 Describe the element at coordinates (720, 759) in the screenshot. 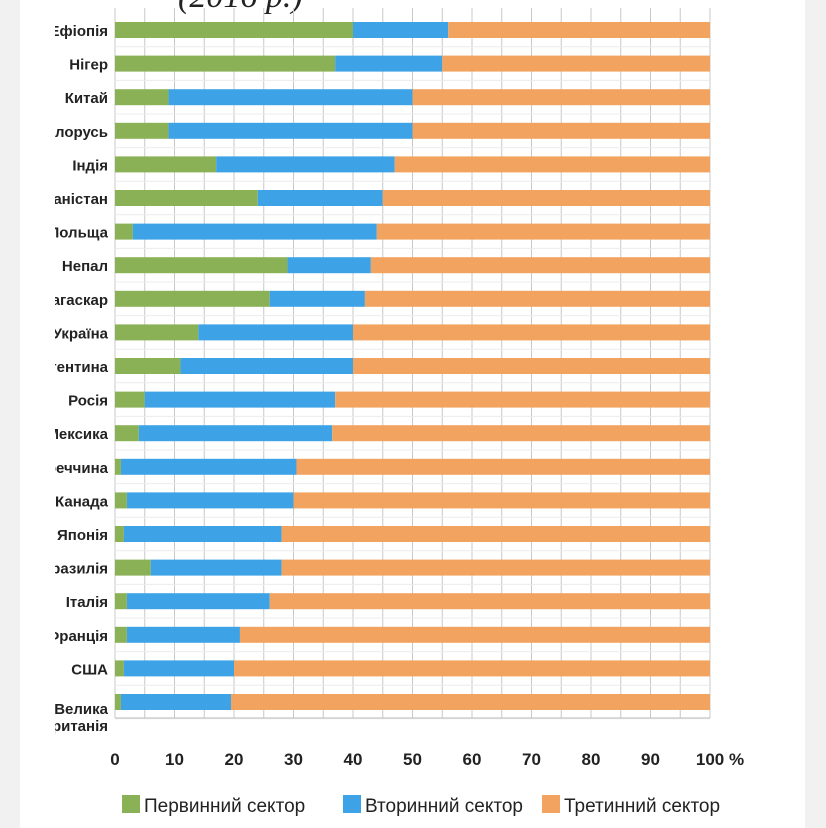

I see `x-tick-label: 100 %` at that location.